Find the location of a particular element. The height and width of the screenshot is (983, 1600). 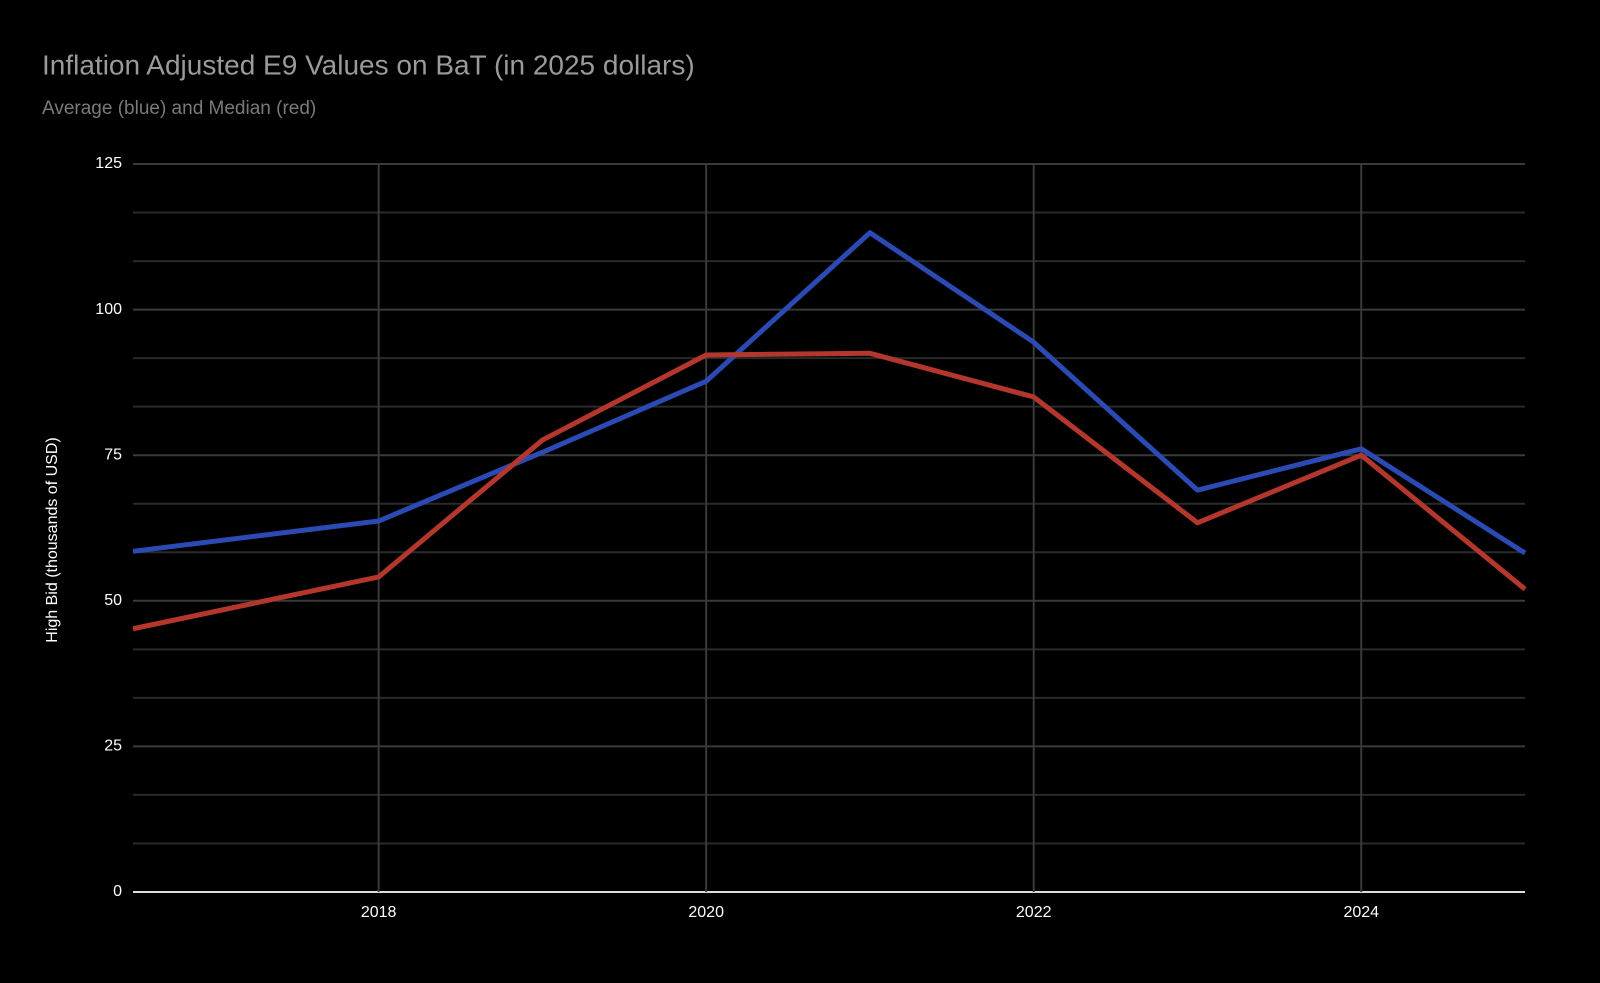

y-tick-label: 25 is located at coordinates (113, 746).